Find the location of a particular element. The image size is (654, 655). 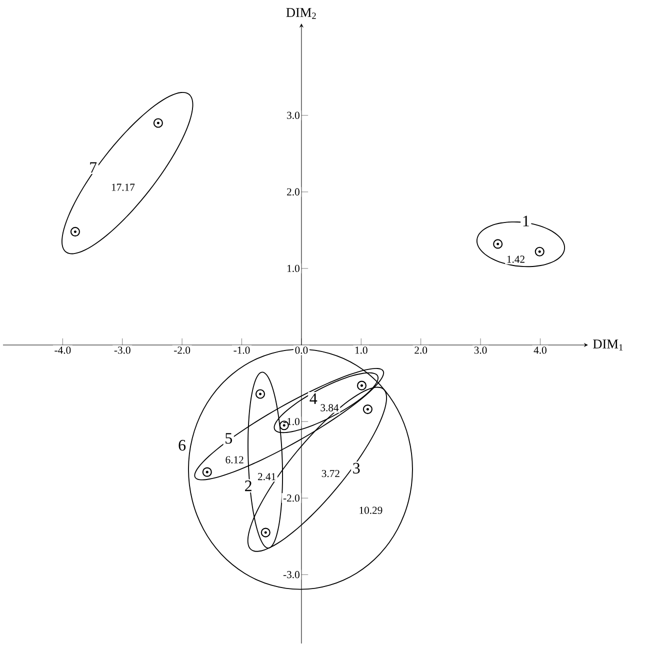

annotation: 6 is located at coordinates (182, 445).